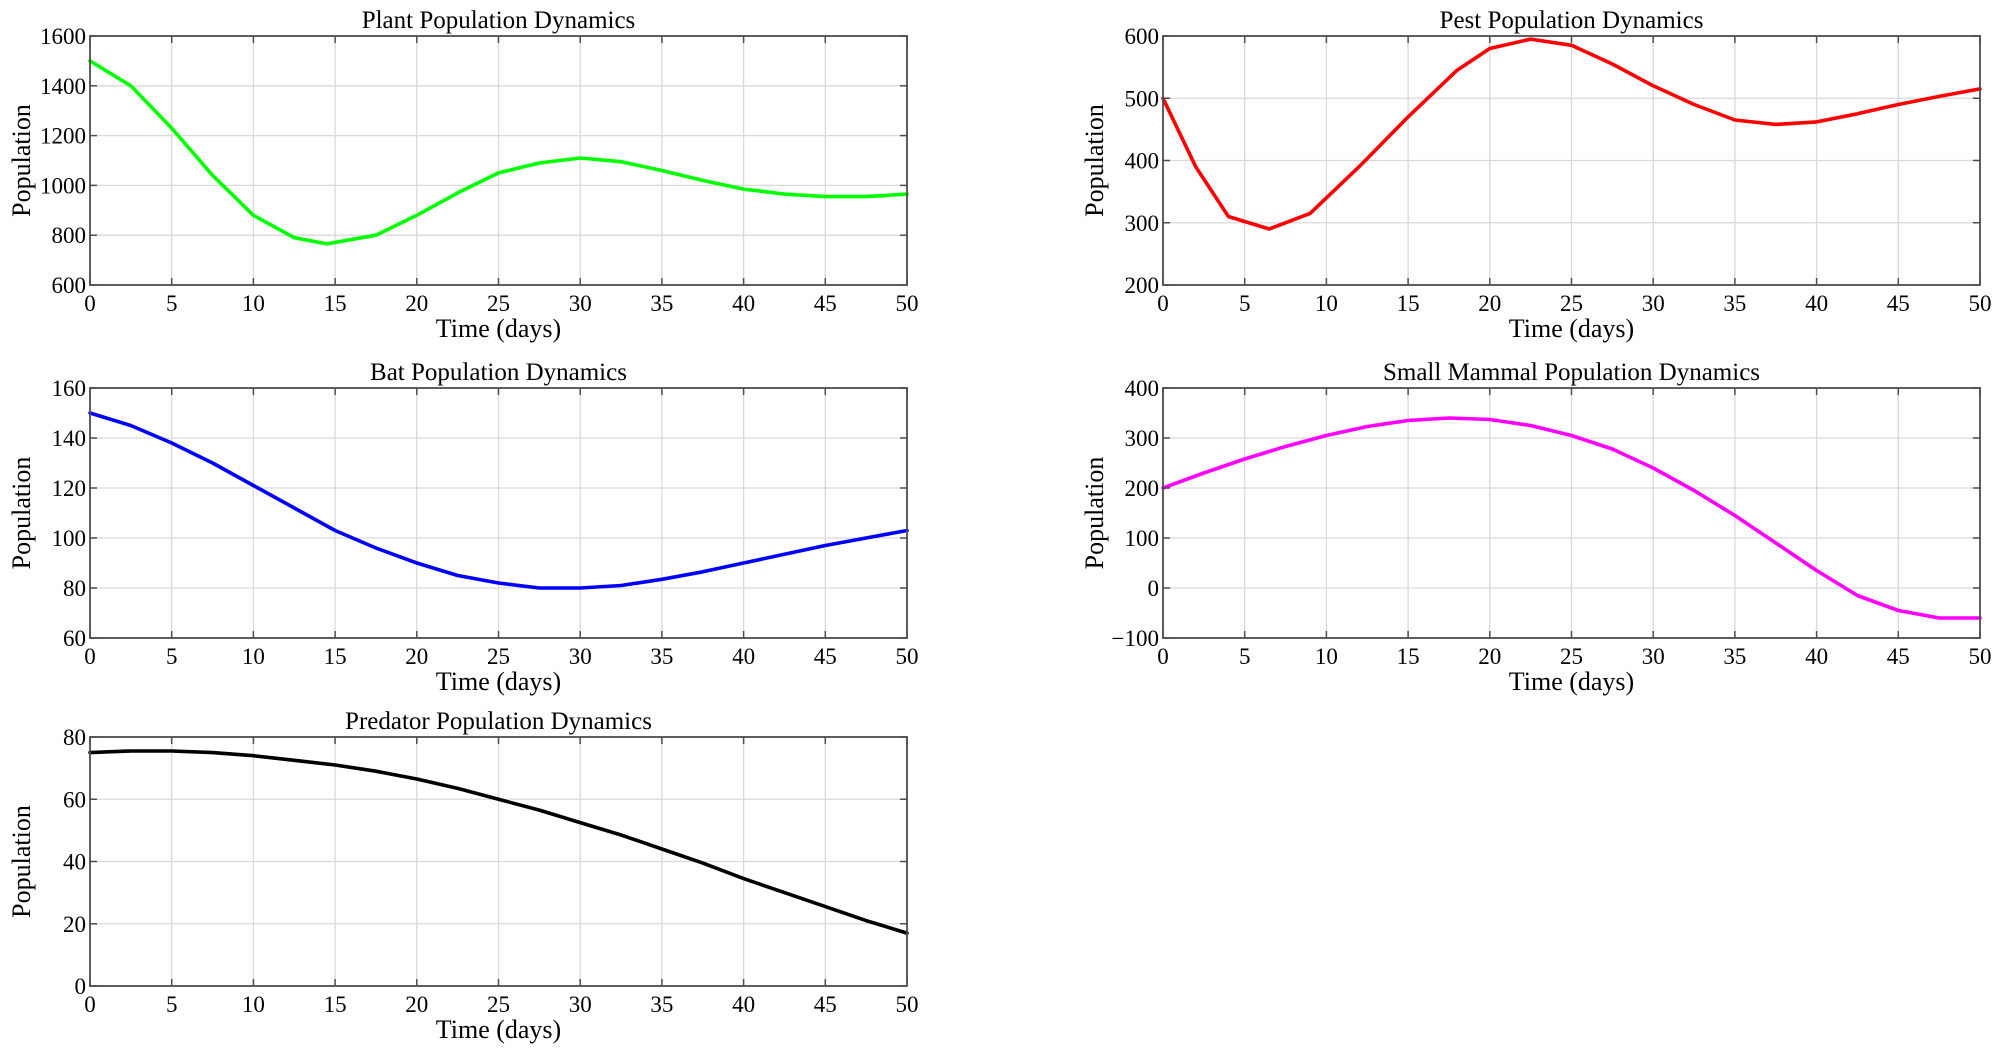 The width and height of the screenshot is (1999, 1061). Describe the element at coordinates (1094, 160) in the screenshot. I see `pest-y-axis-label: Population` at that location.